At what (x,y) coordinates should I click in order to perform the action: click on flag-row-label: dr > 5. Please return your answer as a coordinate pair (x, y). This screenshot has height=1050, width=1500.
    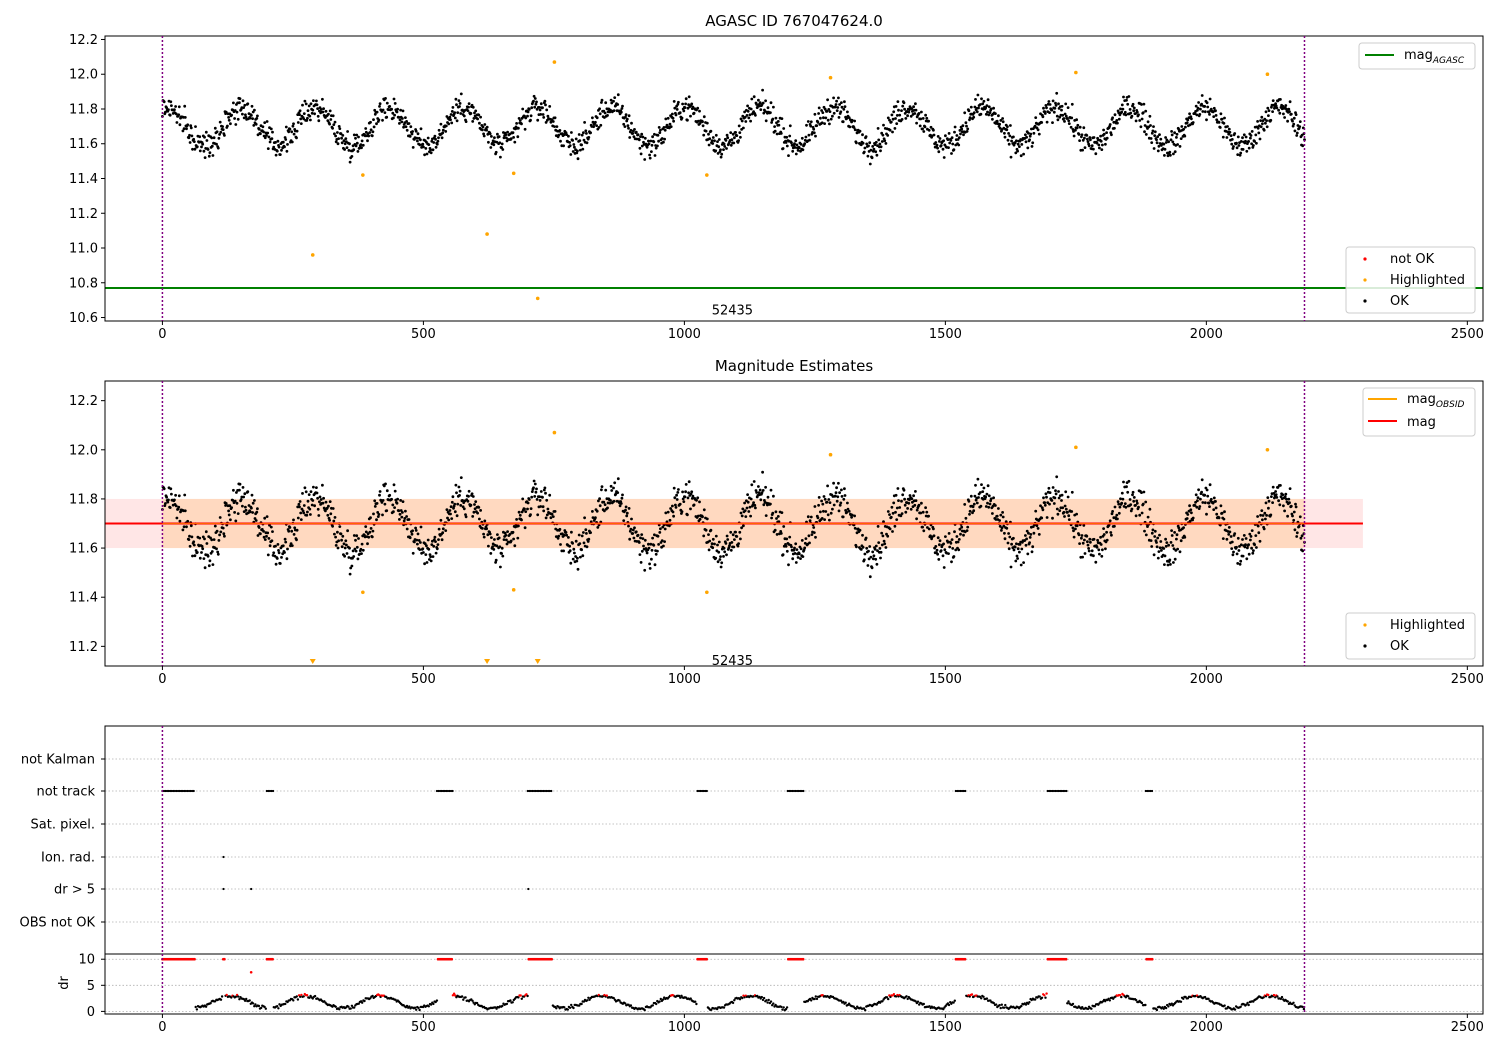
    Looking at the image, I should click on (74, 890).